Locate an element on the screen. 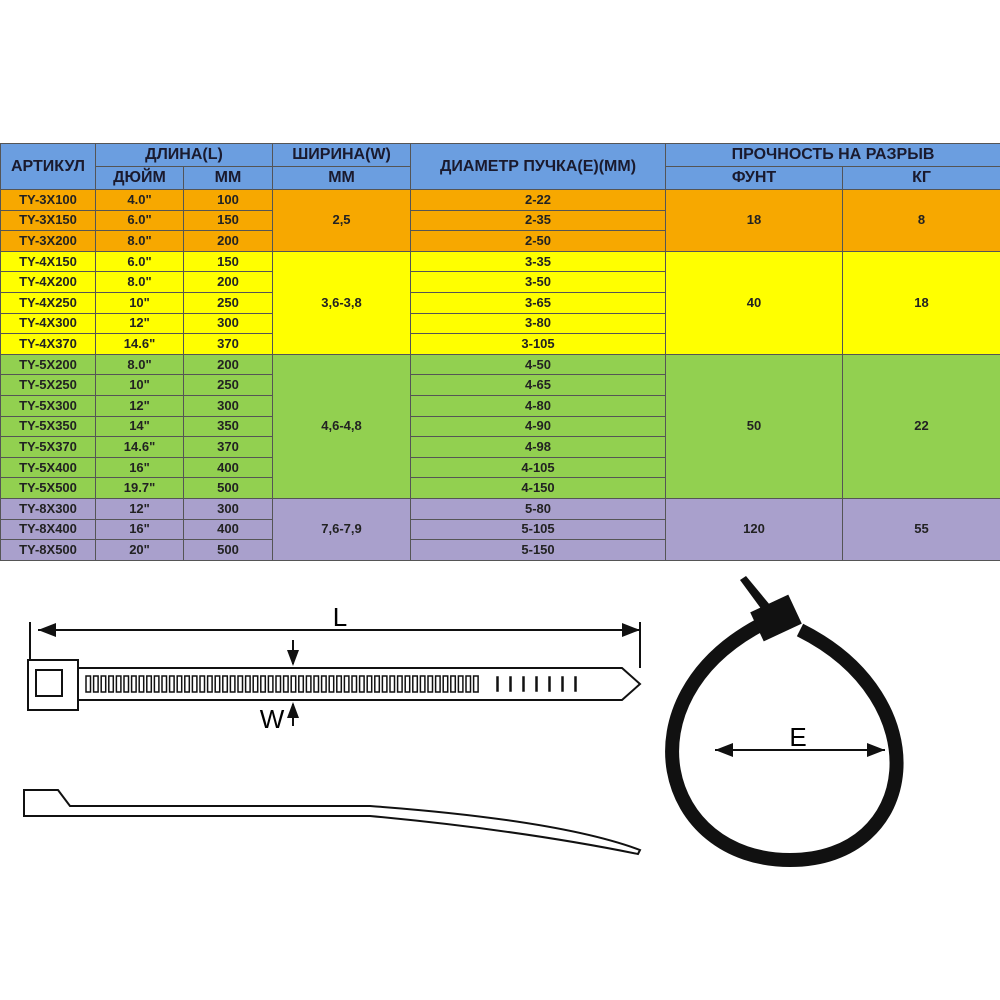 The image size is (1000, 1000). article: TY-5X370 is located at coordinates (48, 447).